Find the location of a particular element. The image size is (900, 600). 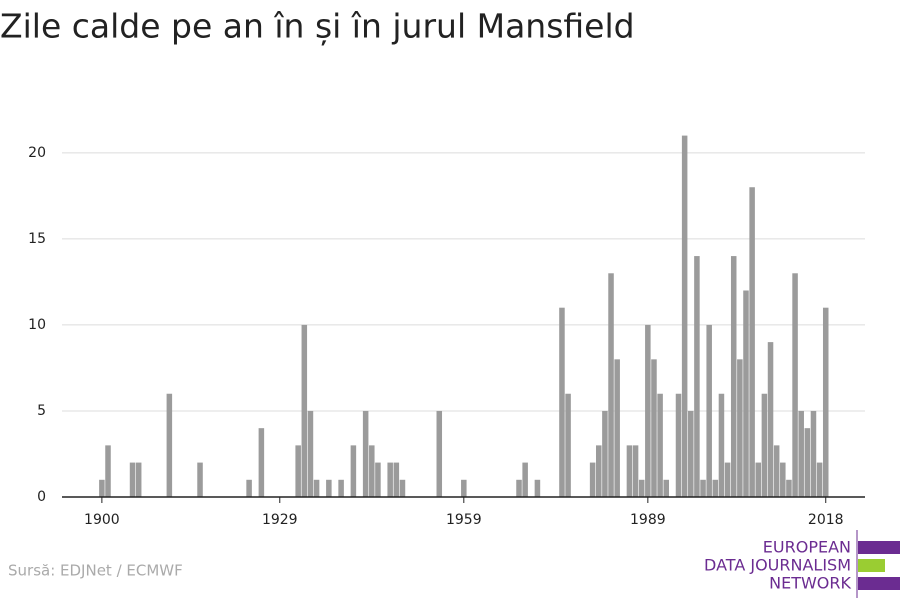

y-tick-label: 20 is located at coordinates (37, 153).